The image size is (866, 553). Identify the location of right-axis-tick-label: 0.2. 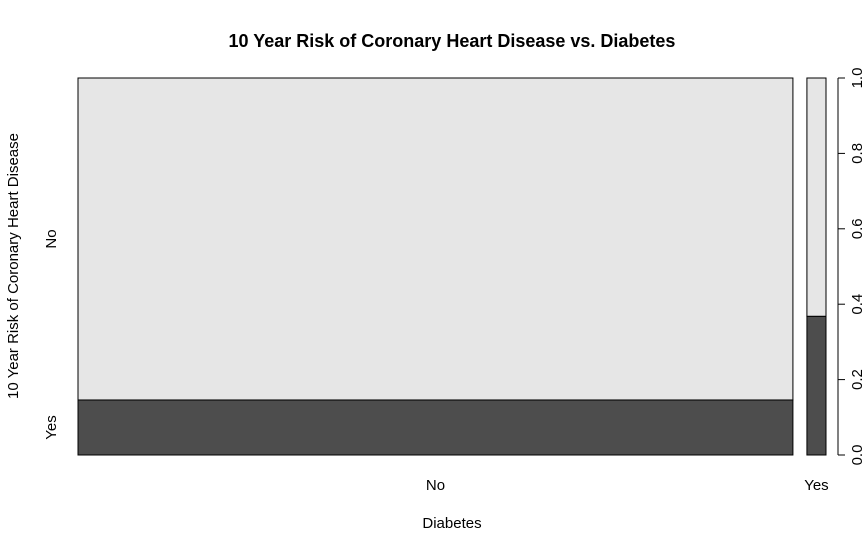
(857, 379).